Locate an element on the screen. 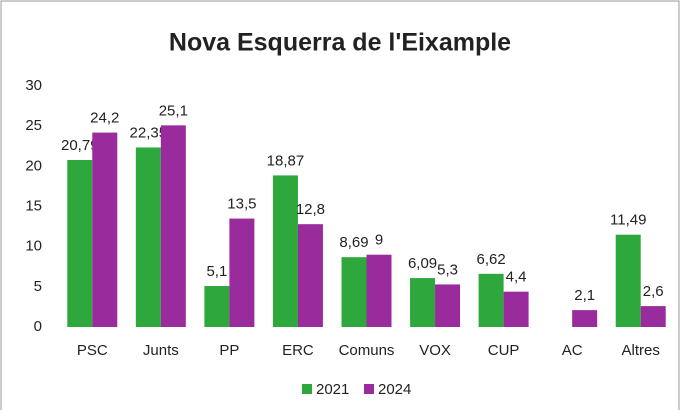 The image size is (693, 410). y-tick-label: 20 is located at coordinates (33, 165).